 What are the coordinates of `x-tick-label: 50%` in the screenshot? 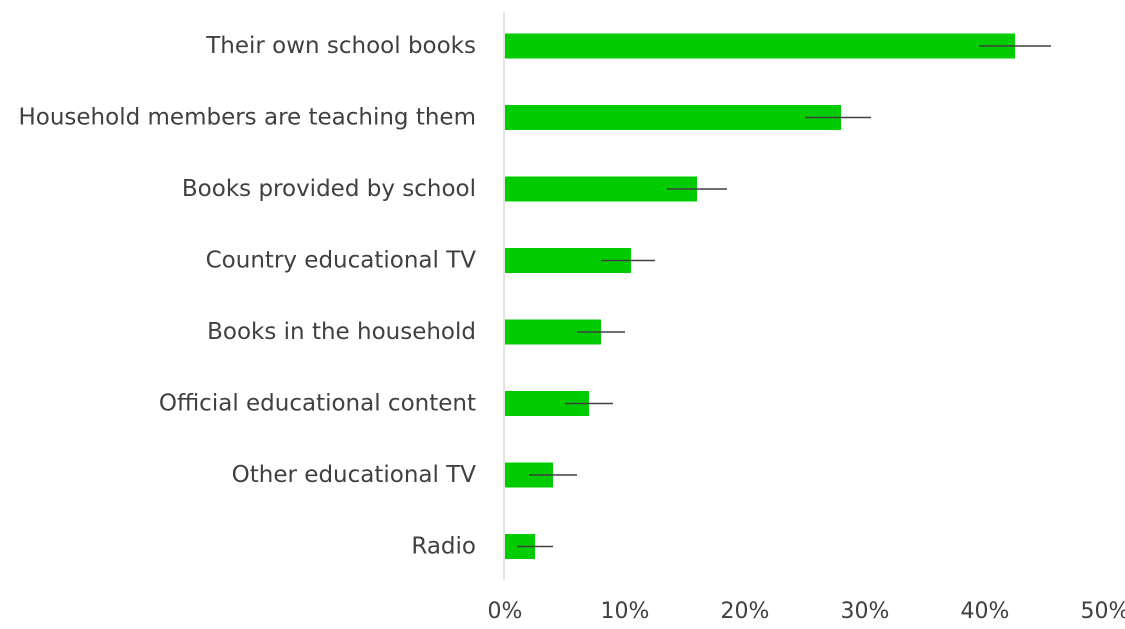 It's located at (1103, 611).